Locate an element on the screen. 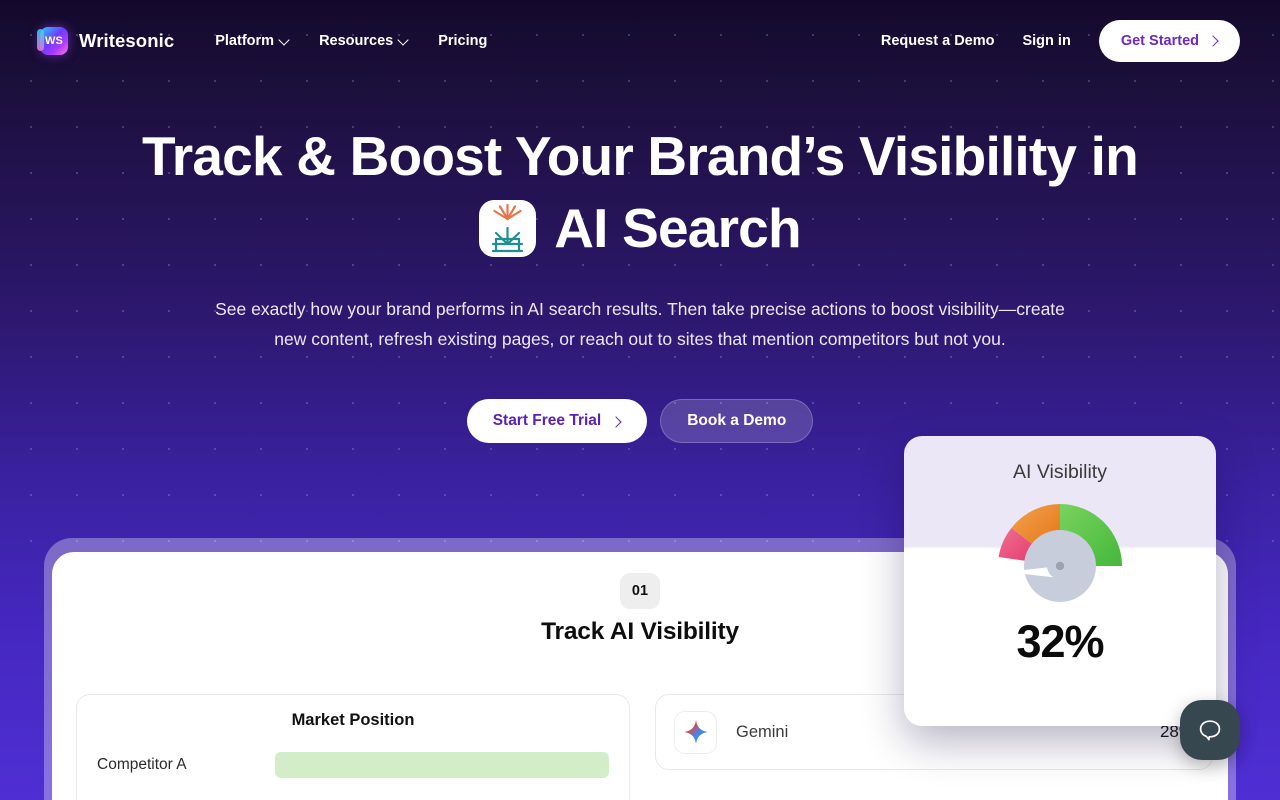  gemini-icon is located at coordinates (695, 732).